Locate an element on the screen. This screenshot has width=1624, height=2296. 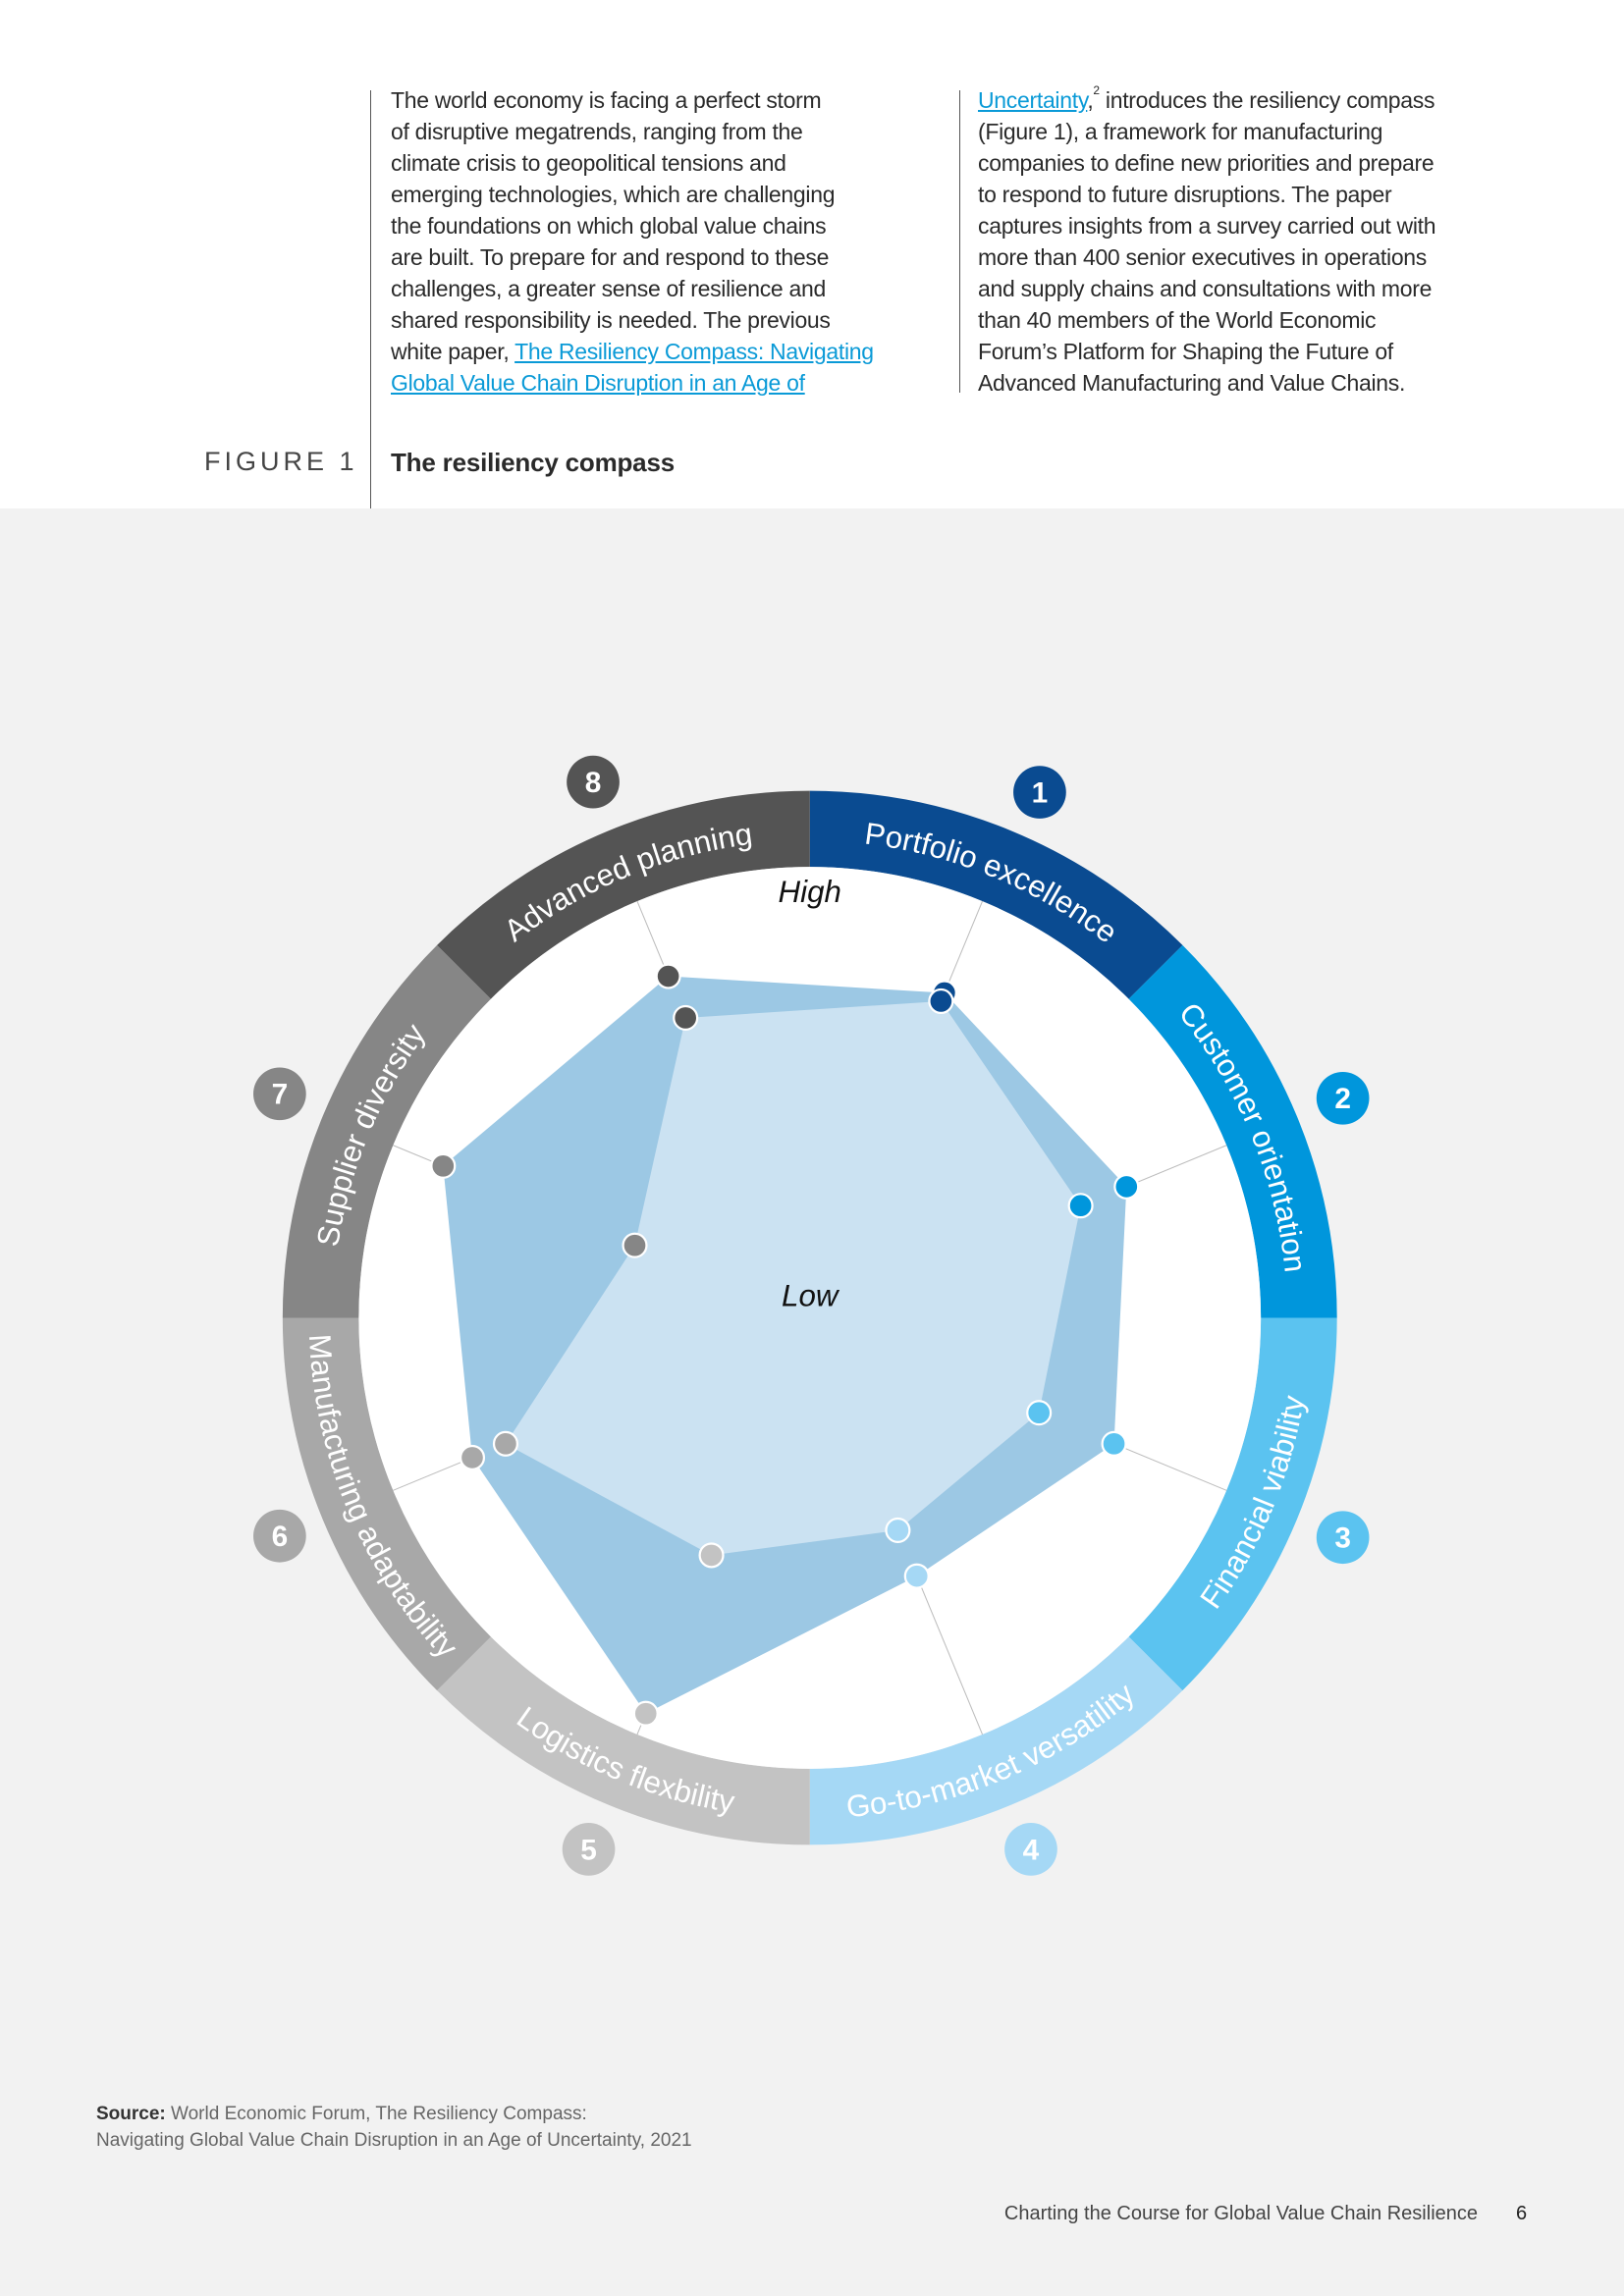
comma: , is located at coordinates (1090, 100).